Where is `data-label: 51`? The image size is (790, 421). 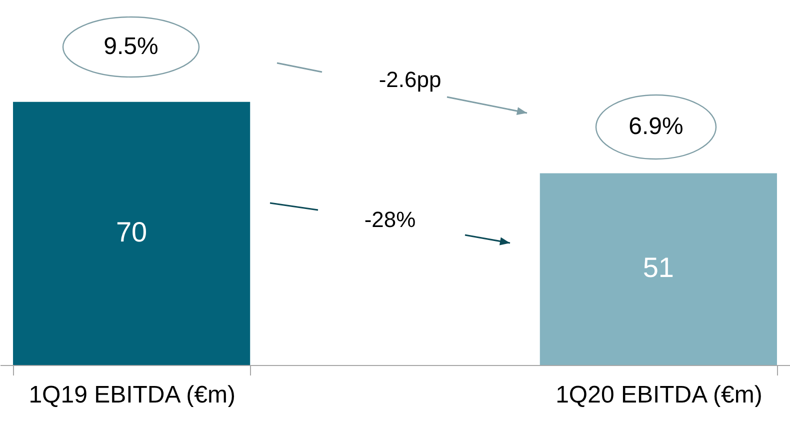
data-label: 51 is located at coordinates (658, 268).